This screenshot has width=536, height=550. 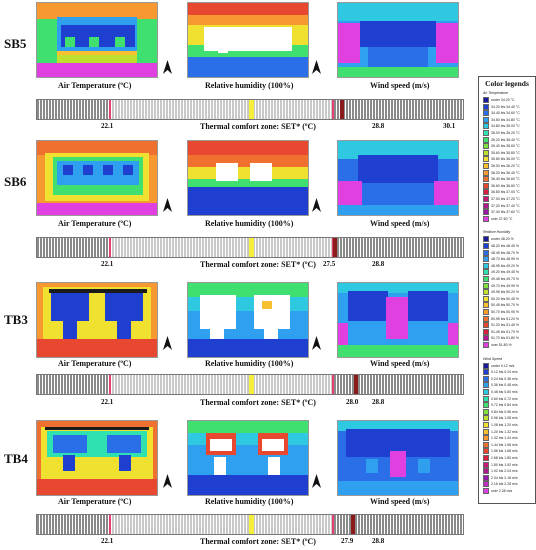 What do you see at coordinates (504, 418) in the screenshot?
I see `legend-label: 0.96 bis 1.08 m/s` at bounding box center [504, 418].